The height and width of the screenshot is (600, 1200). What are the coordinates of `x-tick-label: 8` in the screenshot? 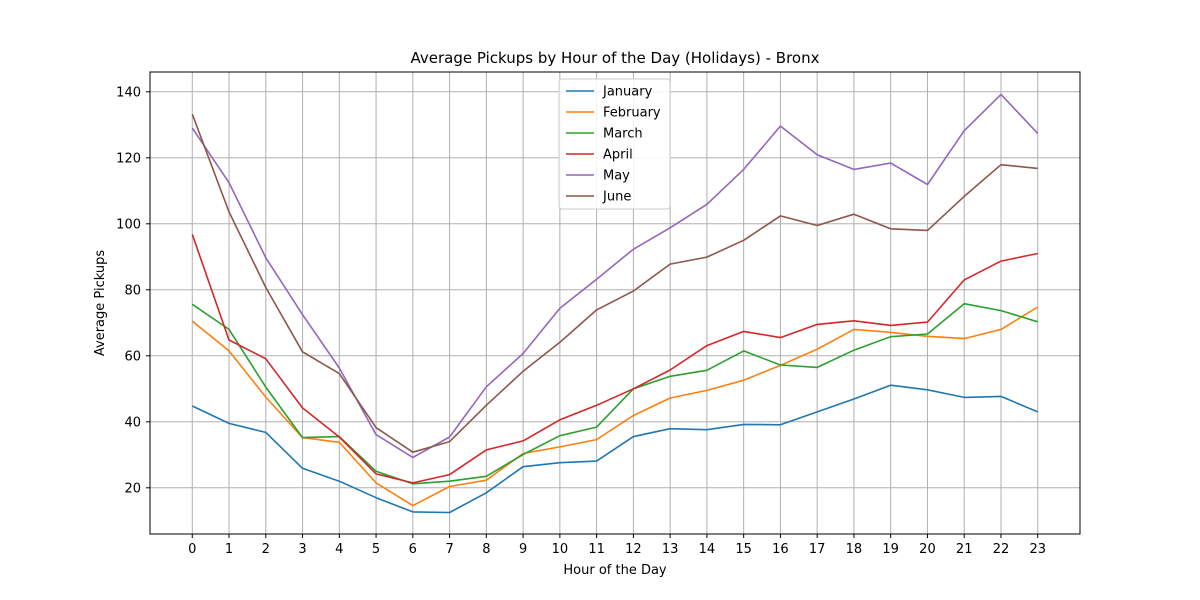 It's located at (486, 549).